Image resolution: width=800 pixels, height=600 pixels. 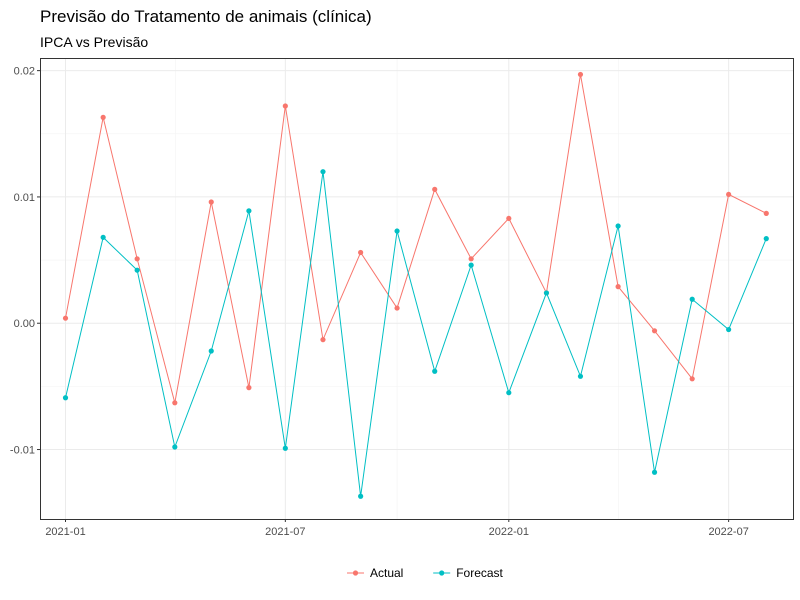 I want to click on x-tick-label: 2022-01, so click(x=509, y=532).